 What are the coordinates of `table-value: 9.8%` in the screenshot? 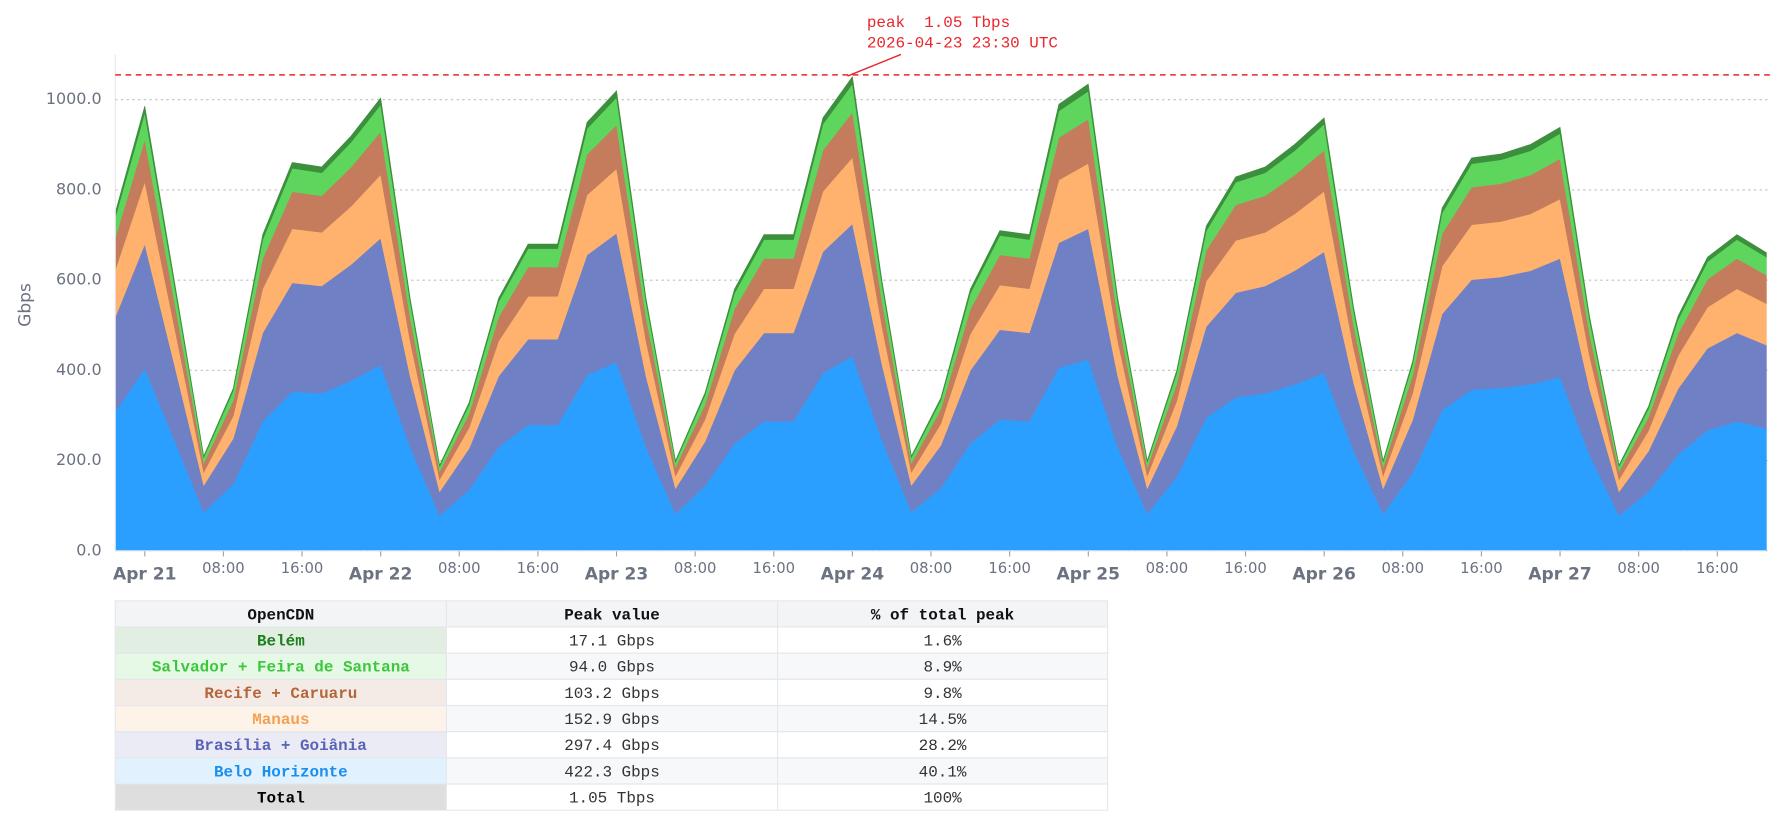 It's located at (942, 694).